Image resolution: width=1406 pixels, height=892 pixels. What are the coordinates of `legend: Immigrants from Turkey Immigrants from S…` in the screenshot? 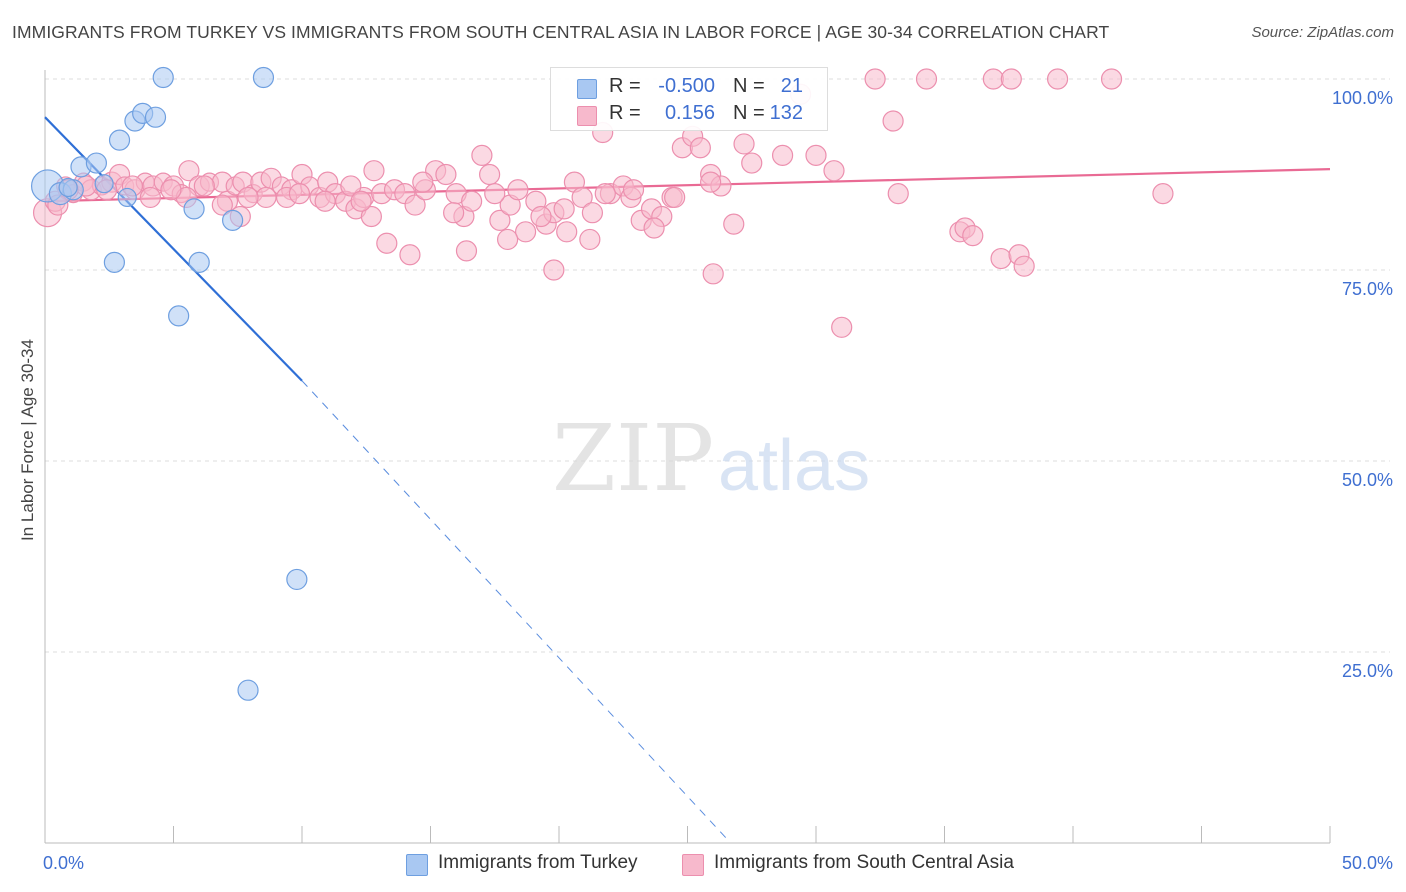 It's located at (703, 865).